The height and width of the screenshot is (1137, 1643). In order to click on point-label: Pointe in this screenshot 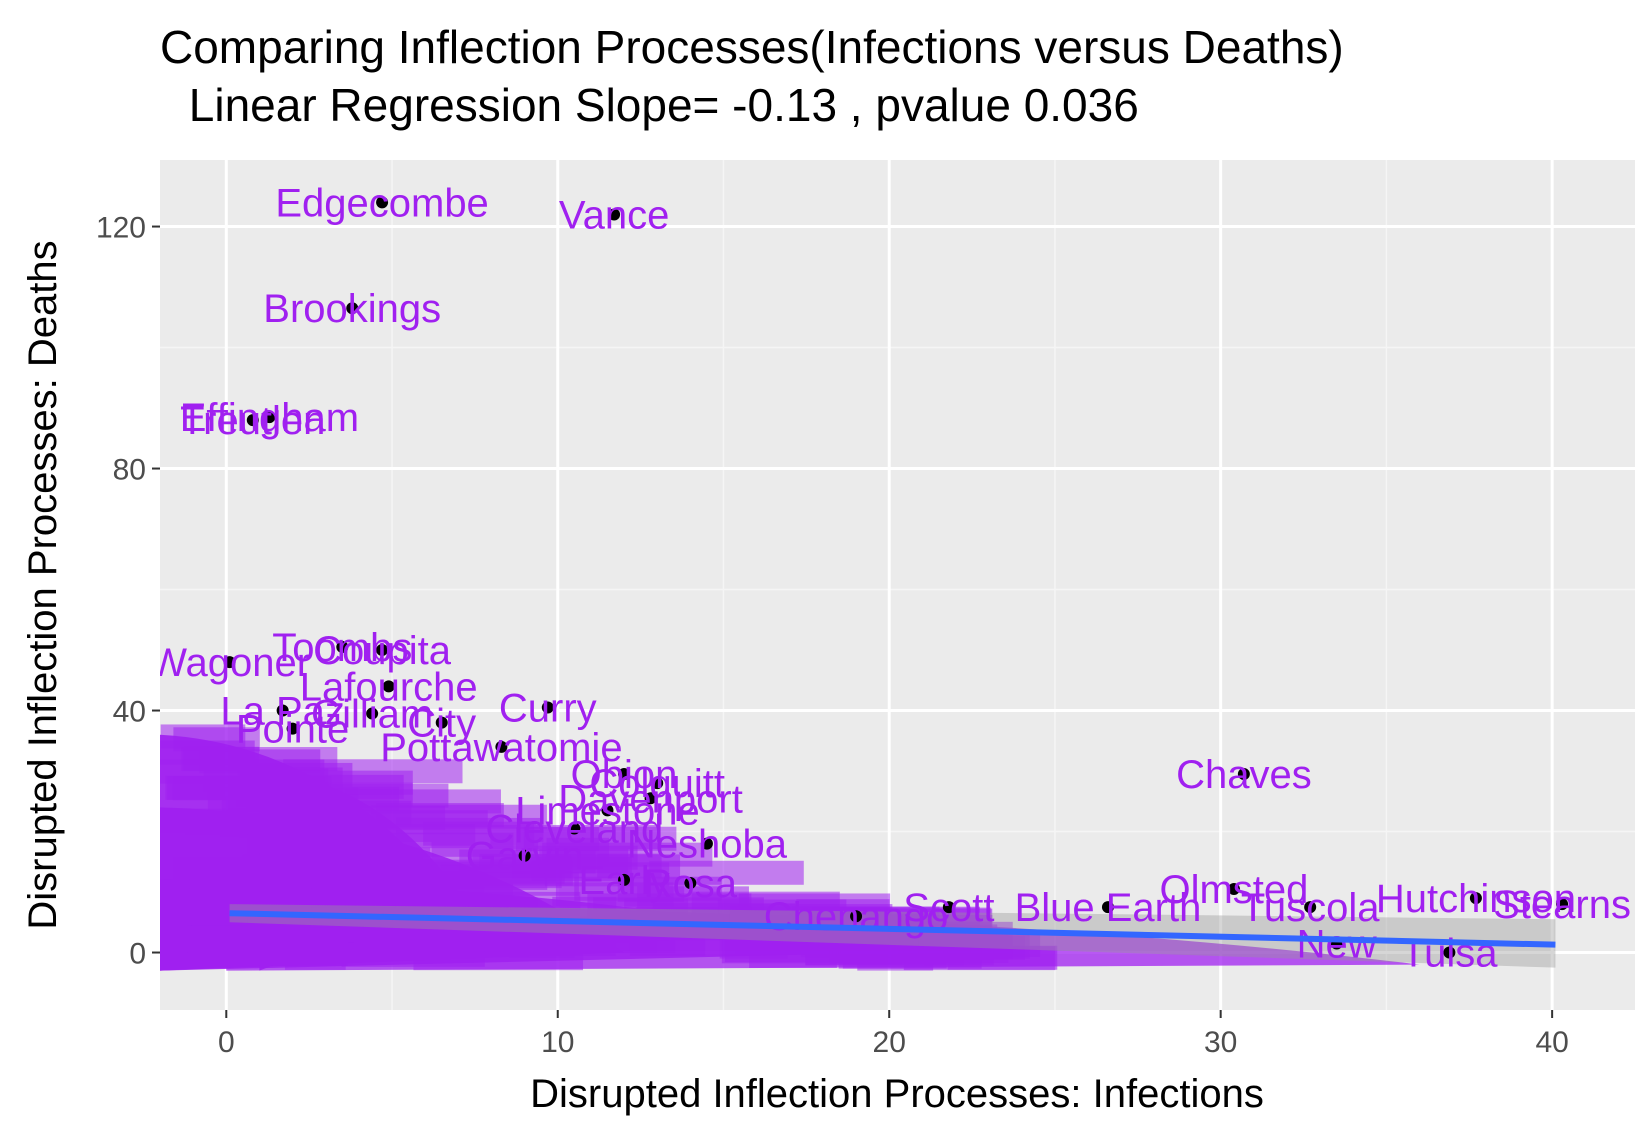, I will do `click(292, 730)`.